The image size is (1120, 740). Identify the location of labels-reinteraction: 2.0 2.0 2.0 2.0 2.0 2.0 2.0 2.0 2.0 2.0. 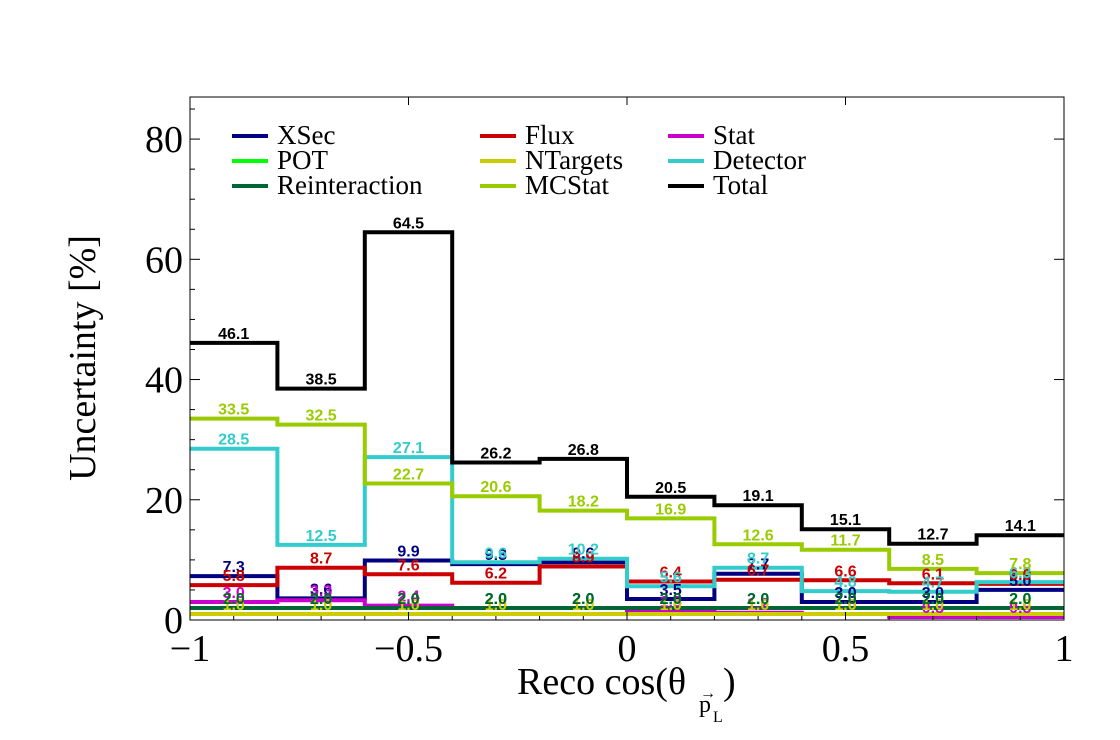
(627, 599).